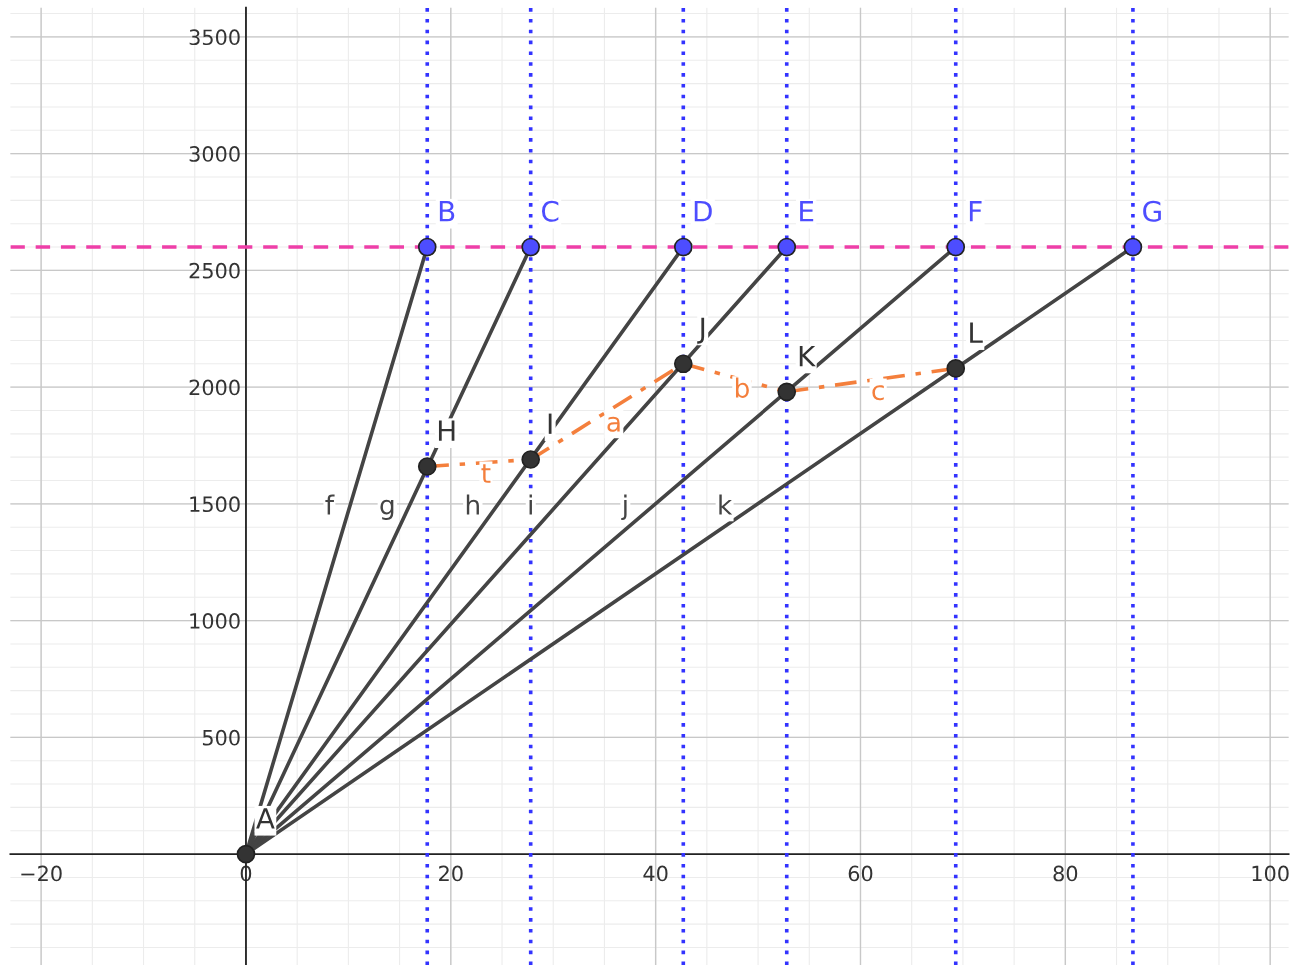 The image size is (1299, 965). Describe the element at coordinates (41, 873) in the screenshot. I see `x-tick-label: −20` at that location.